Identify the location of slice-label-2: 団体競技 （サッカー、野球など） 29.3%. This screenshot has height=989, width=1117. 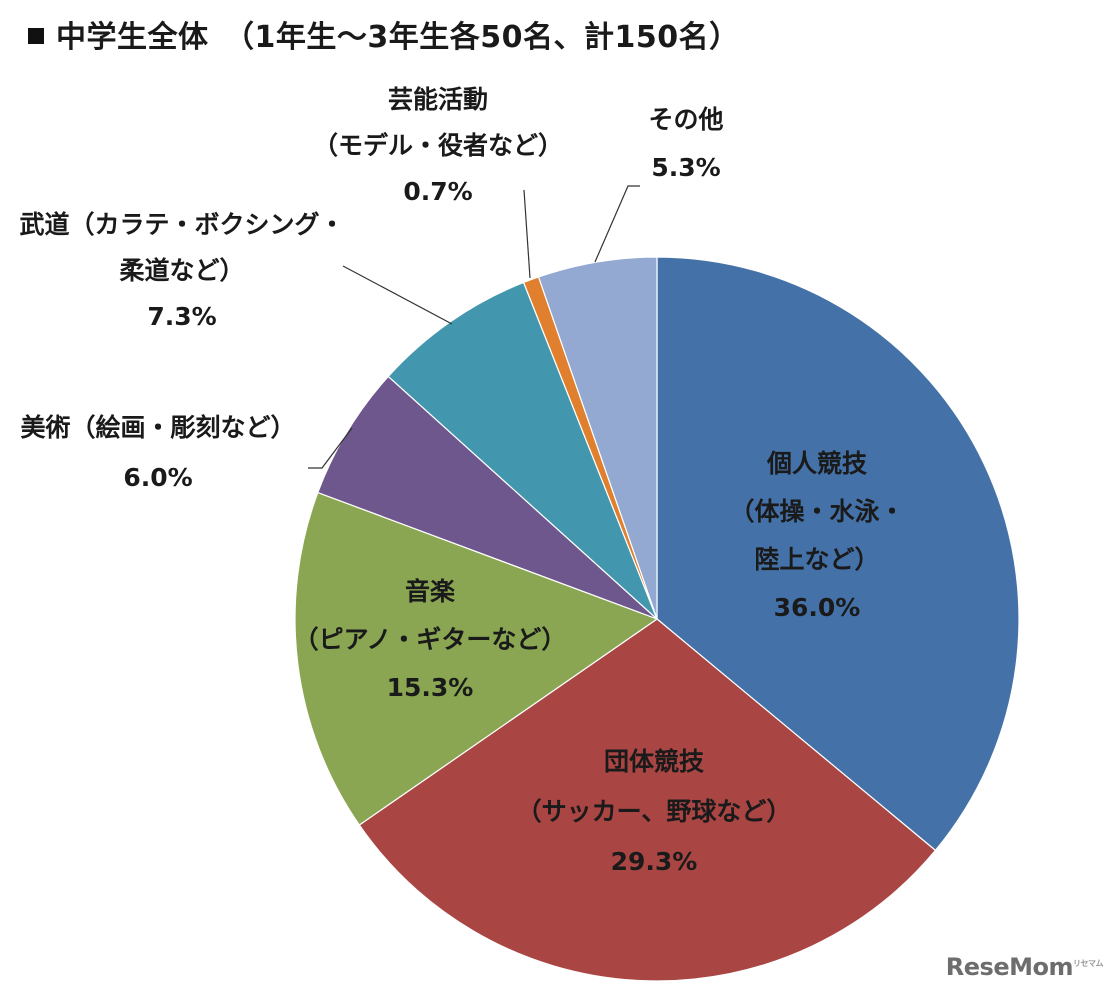
(654, 811).